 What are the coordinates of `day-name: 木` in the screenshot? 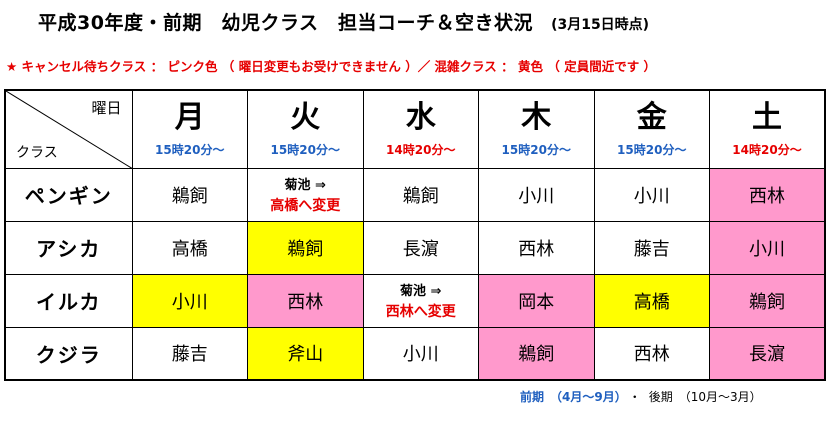 It's located at (536, 117).